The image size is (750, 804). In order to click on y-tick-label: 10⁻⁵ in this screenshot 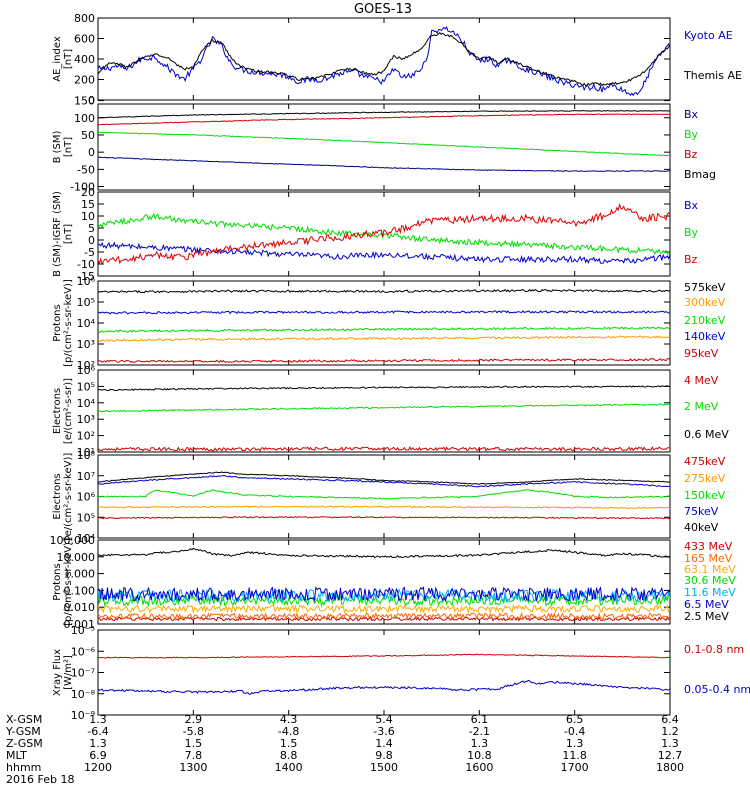, I will do `click(83, 630)`.